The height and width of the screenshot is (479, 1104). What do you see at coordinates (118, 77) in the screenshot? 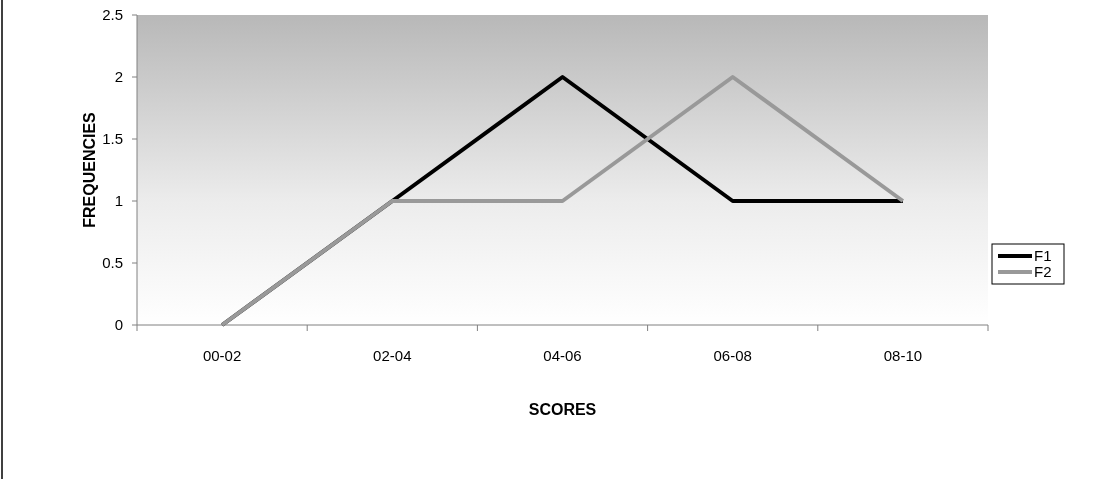
I see `y-tick-label: 2` at bounding box center [118, 77].